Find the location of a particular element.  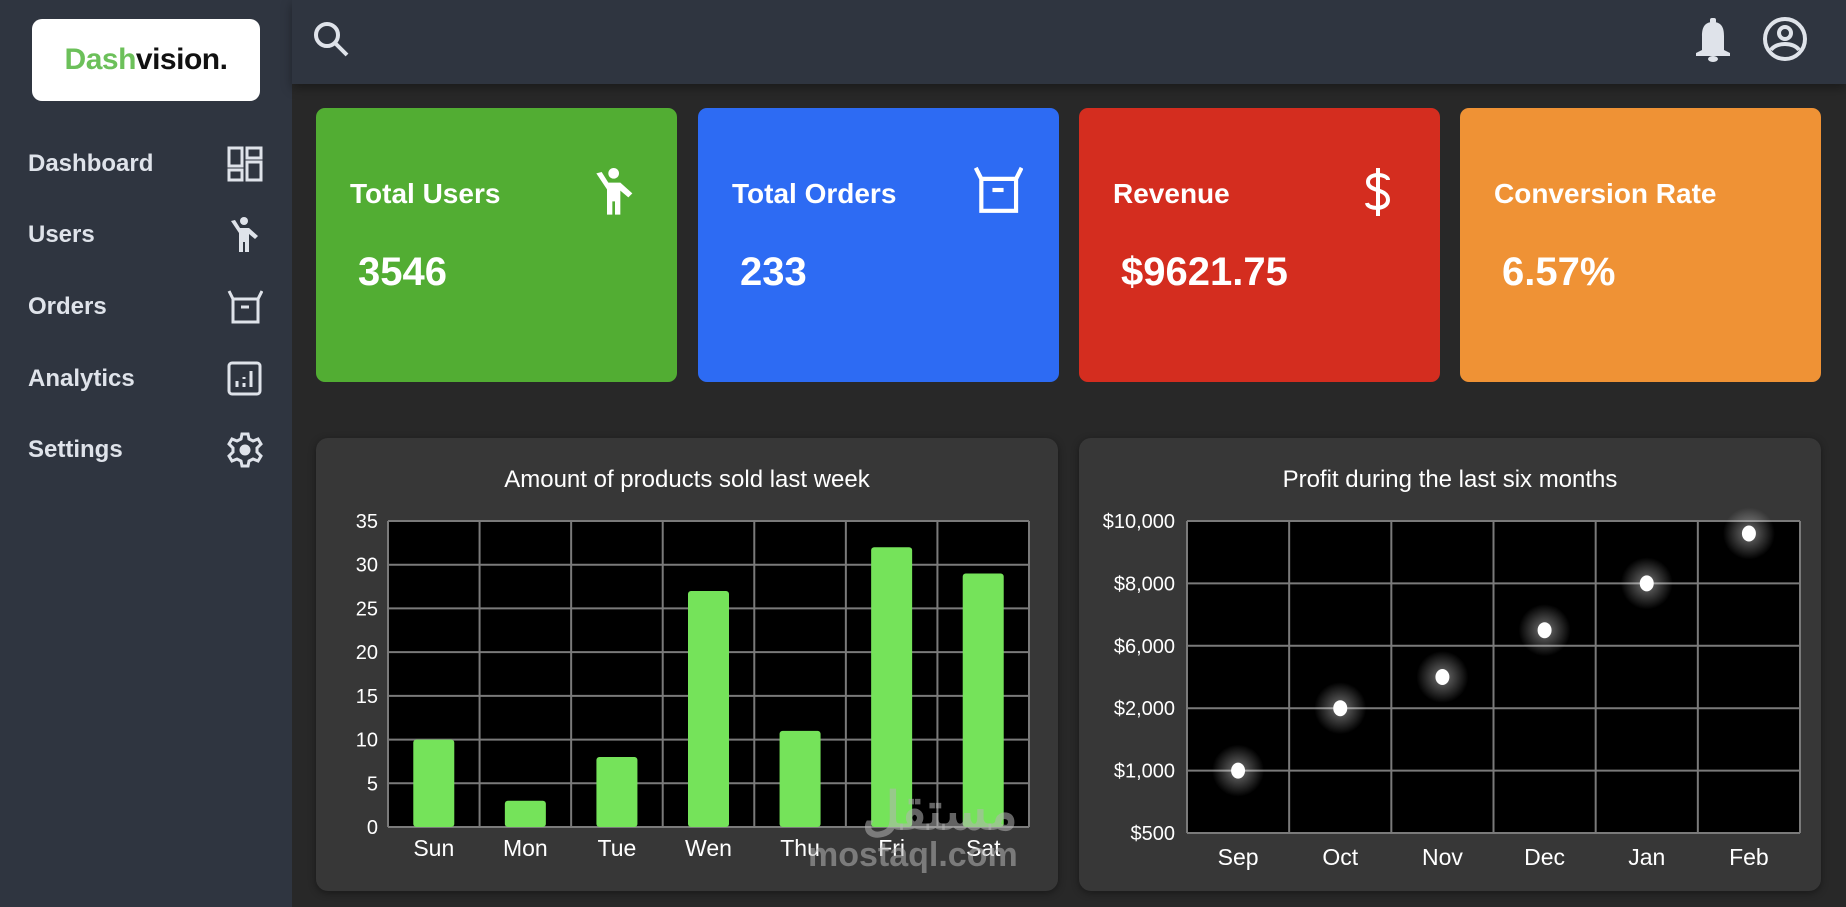

bar-mon is located at coordinates (525, 813).